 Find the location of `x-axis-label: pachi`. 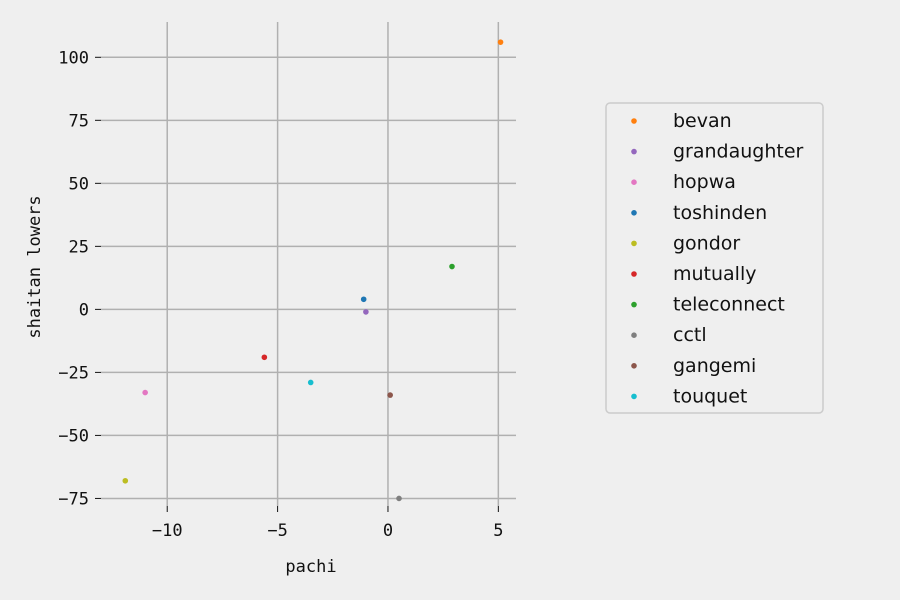

x-axis-label: pachi is located at coordinates (310, 567).